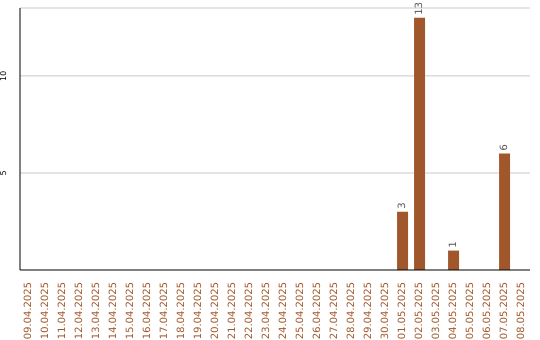 The image size is (540, 340). Describe the element at coordinates (420, 8) in the screenshot. I see `data-label: 13` at that location.